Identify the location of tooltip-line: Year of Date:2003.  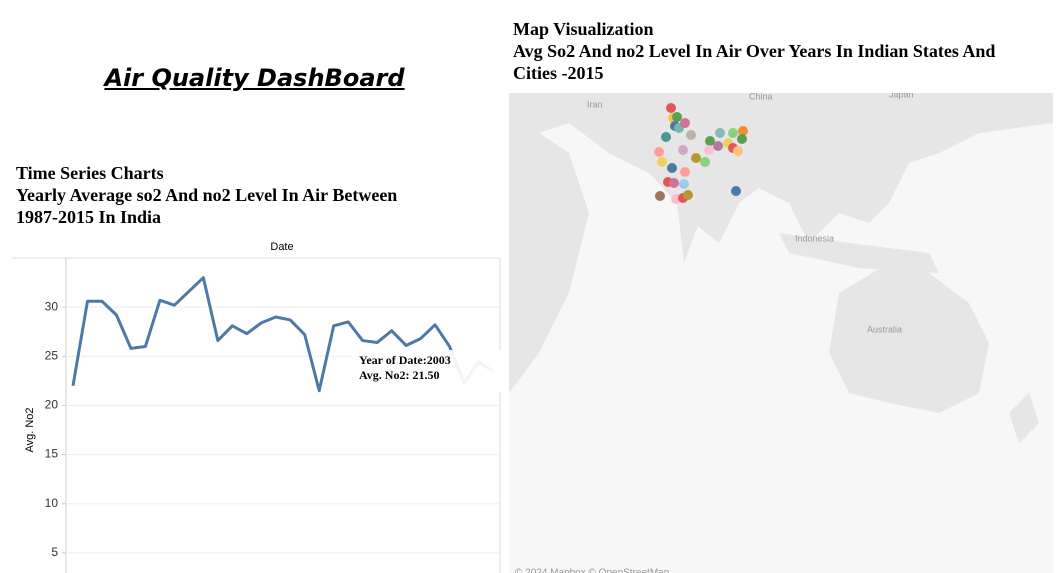
(405, 360).